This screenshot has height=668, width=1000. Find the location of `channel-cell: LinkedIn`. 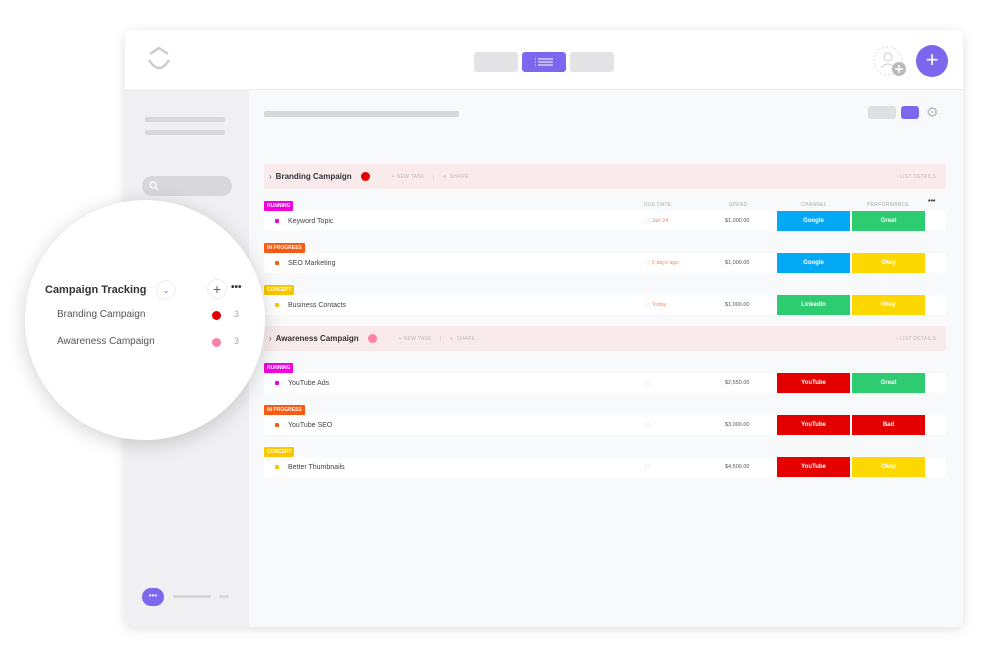

channel-cell: LinkedIn is located at coordinates (813, 305).